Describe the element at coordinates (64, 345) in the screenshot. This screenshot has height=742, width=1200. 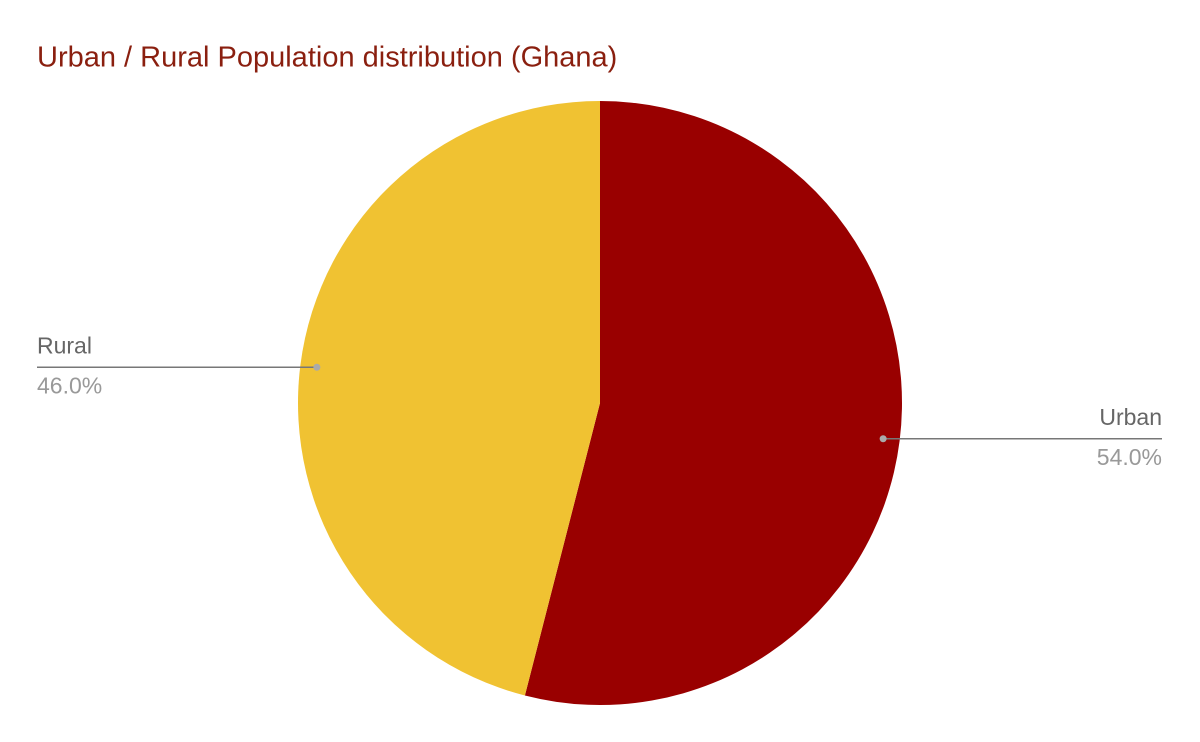
I see `slice-label: Rural` at that location.